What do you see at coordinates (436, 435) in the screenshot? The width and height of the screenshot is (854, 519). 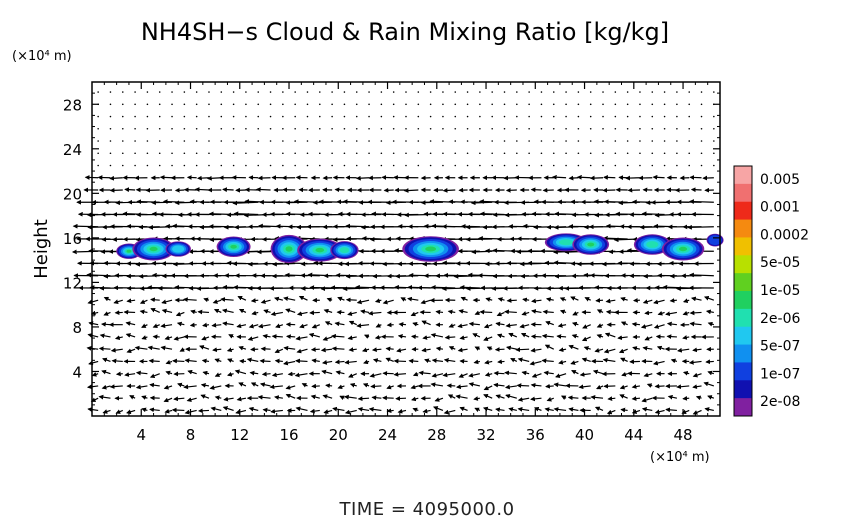 I see `x-tick-label: 28` at bounding box center [436, 435].